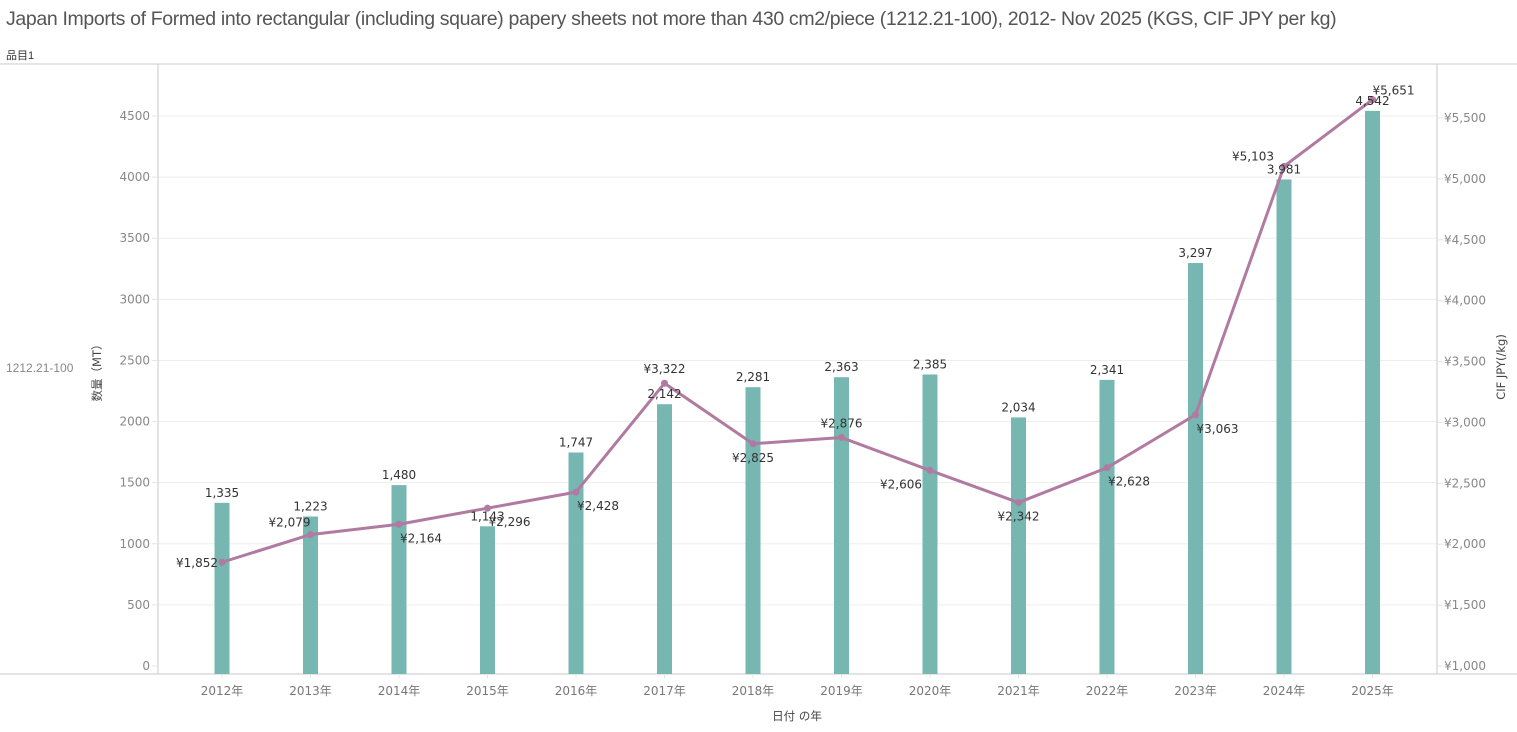  What do you see at coordinates (134, 360) in the screenshot?
I see `y-left-tick-label: 2500` at bounding box center [134, 360].